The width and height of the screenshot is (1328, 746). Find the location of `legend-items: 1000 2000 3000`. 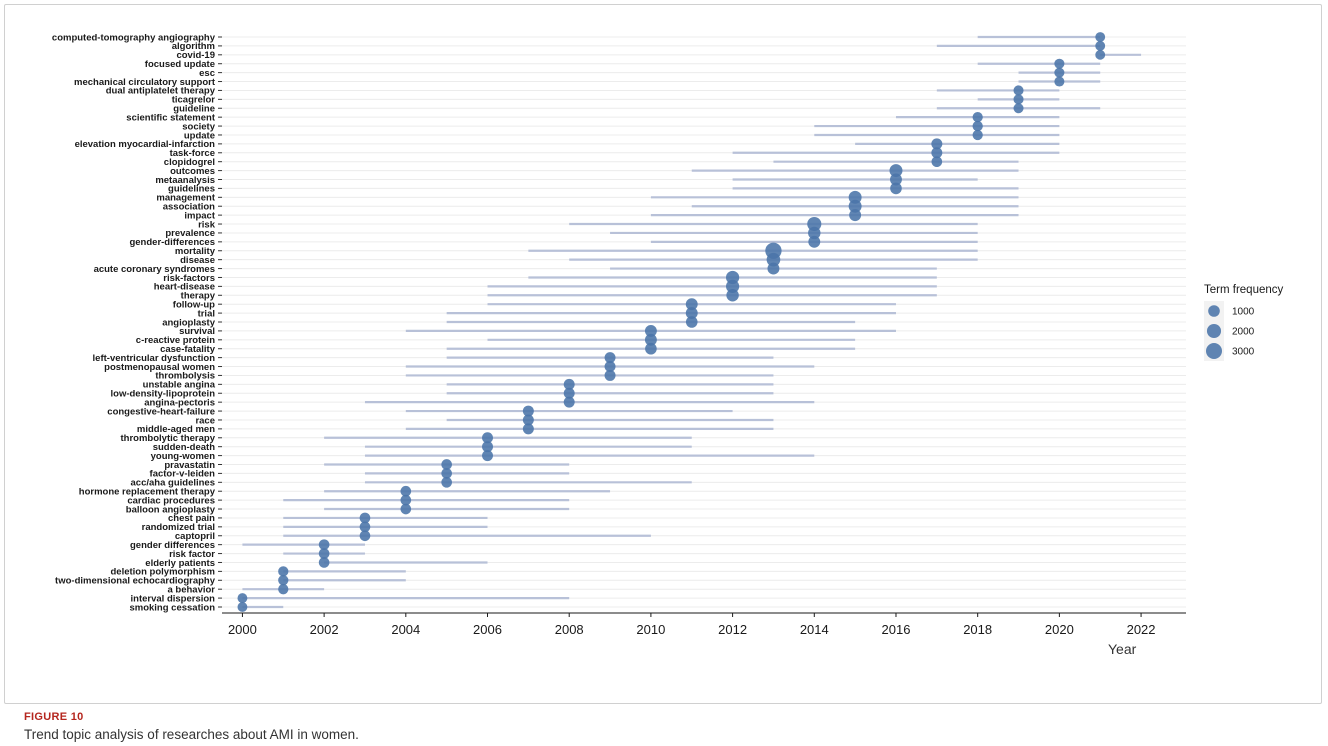

legend-items: 1000 2000 3000 is located at coordinates (1229, 331).